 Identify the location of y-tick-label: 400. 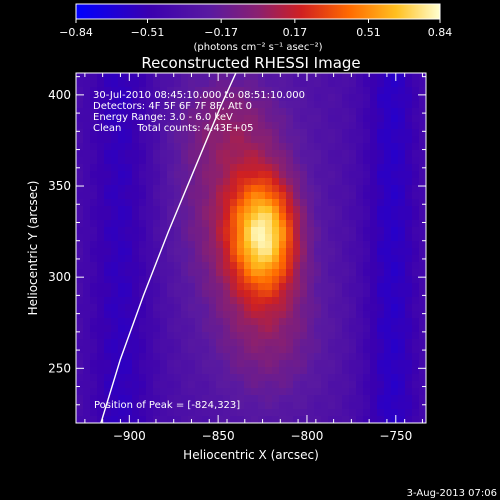
(59, 95).